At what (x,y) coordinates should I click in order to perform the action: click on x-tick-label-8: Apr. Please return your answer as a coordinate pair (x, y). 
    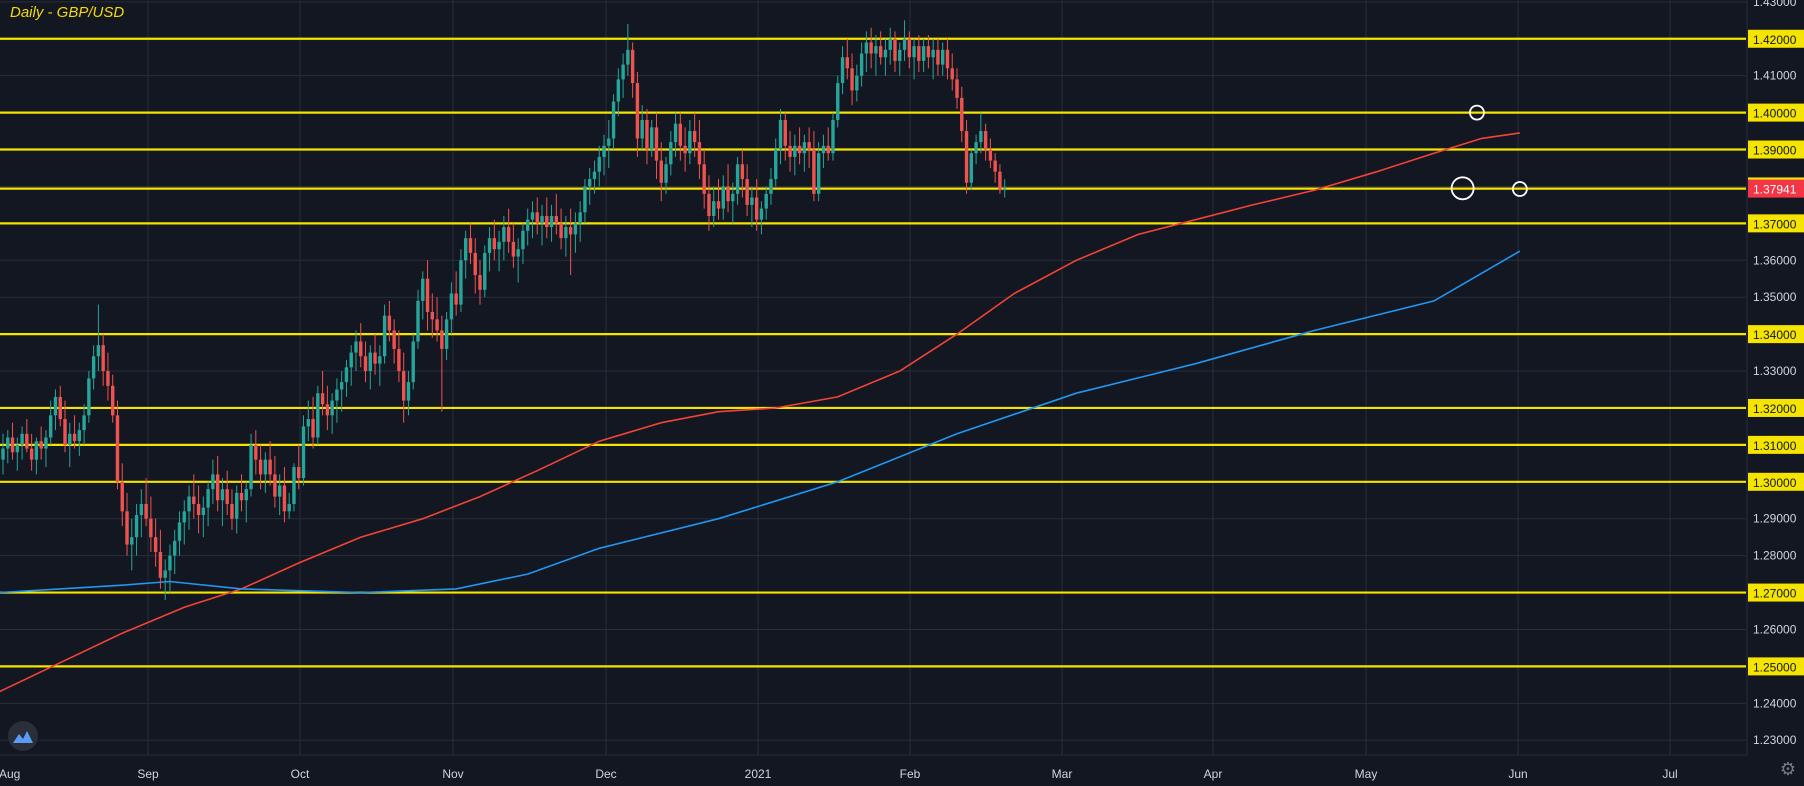
    Looking at the image, I should click on (1213, 774).